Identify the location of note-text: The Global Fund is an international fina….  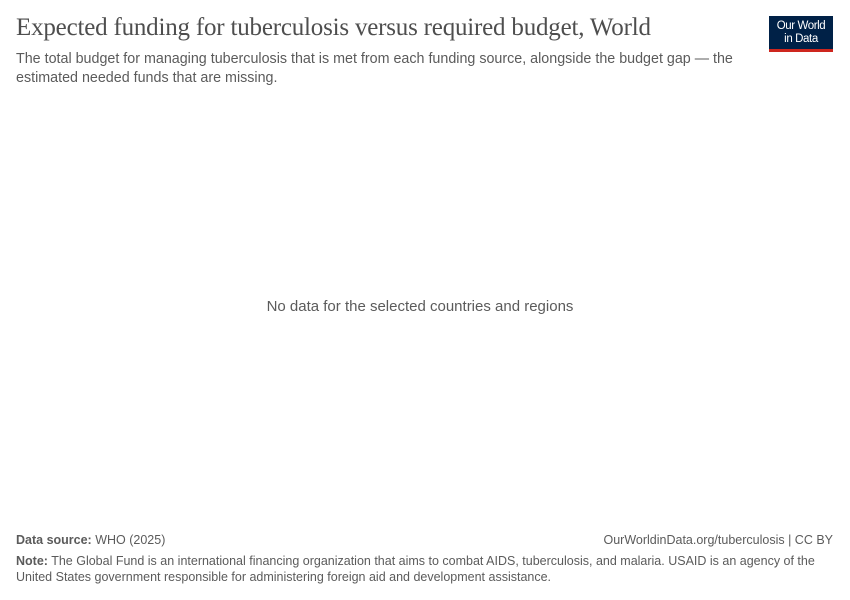
(415, 569).